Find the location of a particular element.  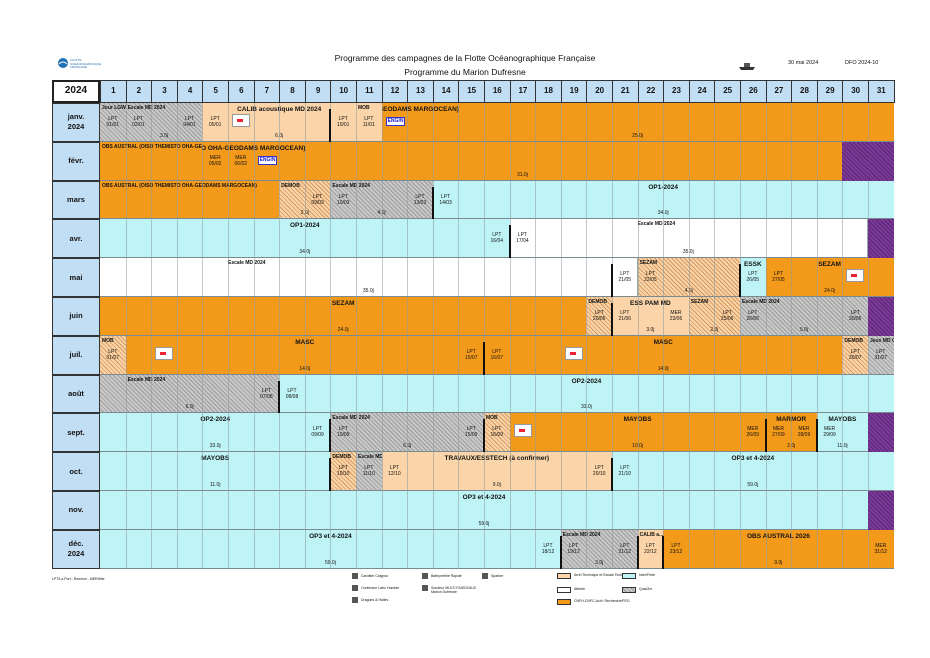

port-tag: LPT 15/07 is located at coordinates (471, 354).